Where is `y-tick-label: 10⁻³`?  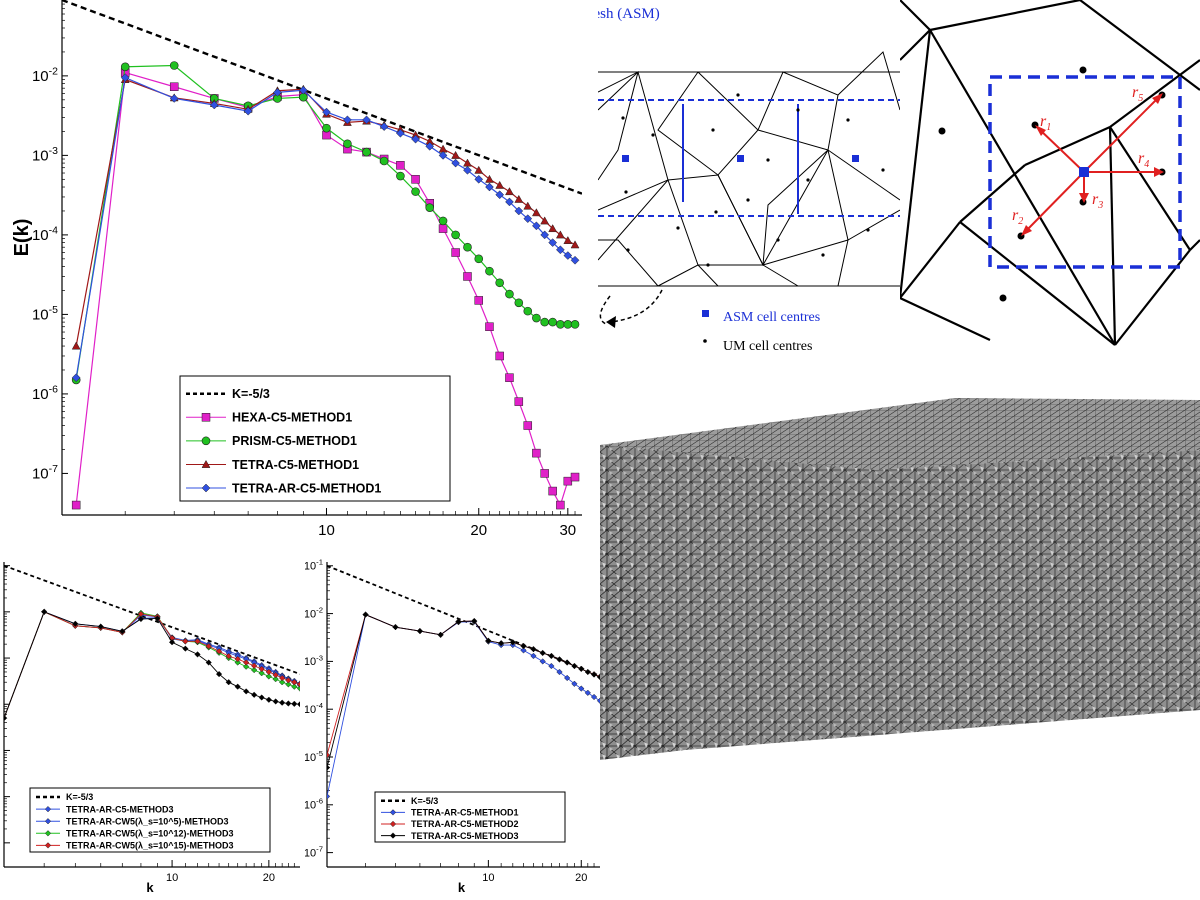
y-tick-label: 10⁻³ is located at coordinates (314, 660).